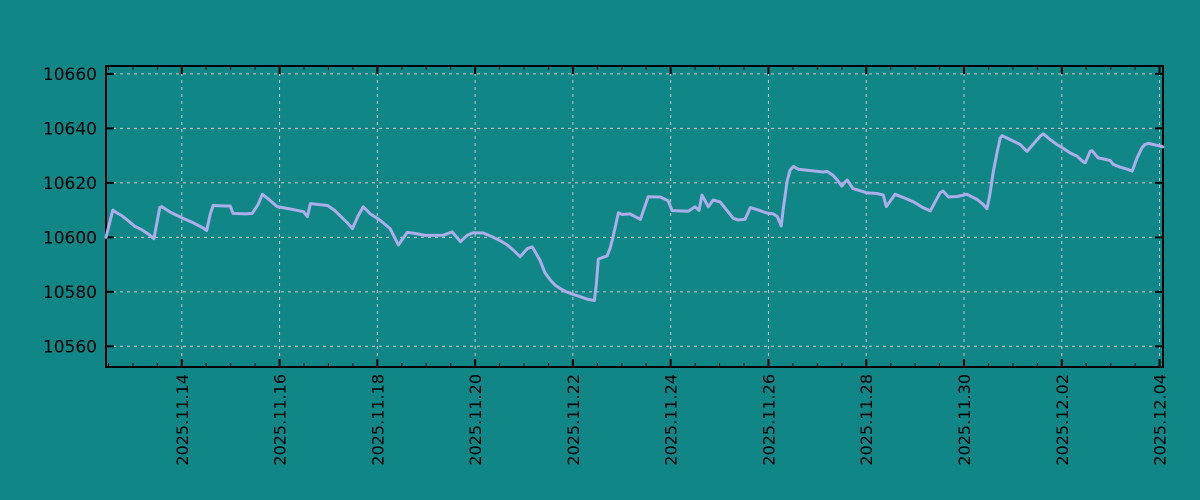  What do you see at coordinates (1062, 420) in the screenshot?
I see `x-axis-tick-label: 2025.12.02` at bounding box center [1062, 420].